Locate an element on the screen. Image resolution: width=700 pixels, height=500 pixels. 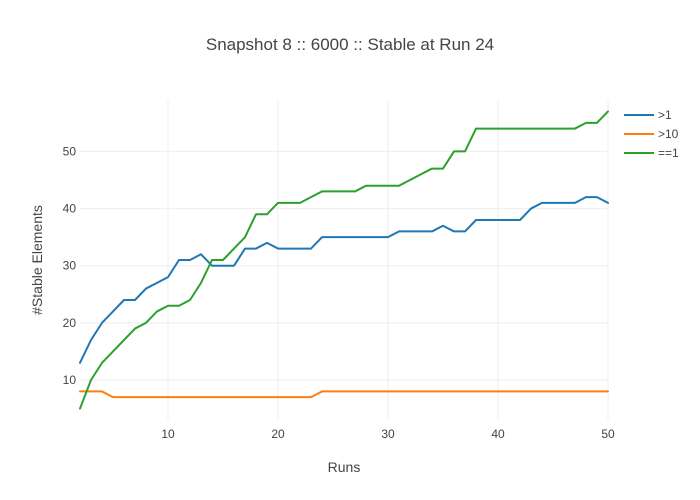
legend-label: >1 is located at coordinates (665, 115).